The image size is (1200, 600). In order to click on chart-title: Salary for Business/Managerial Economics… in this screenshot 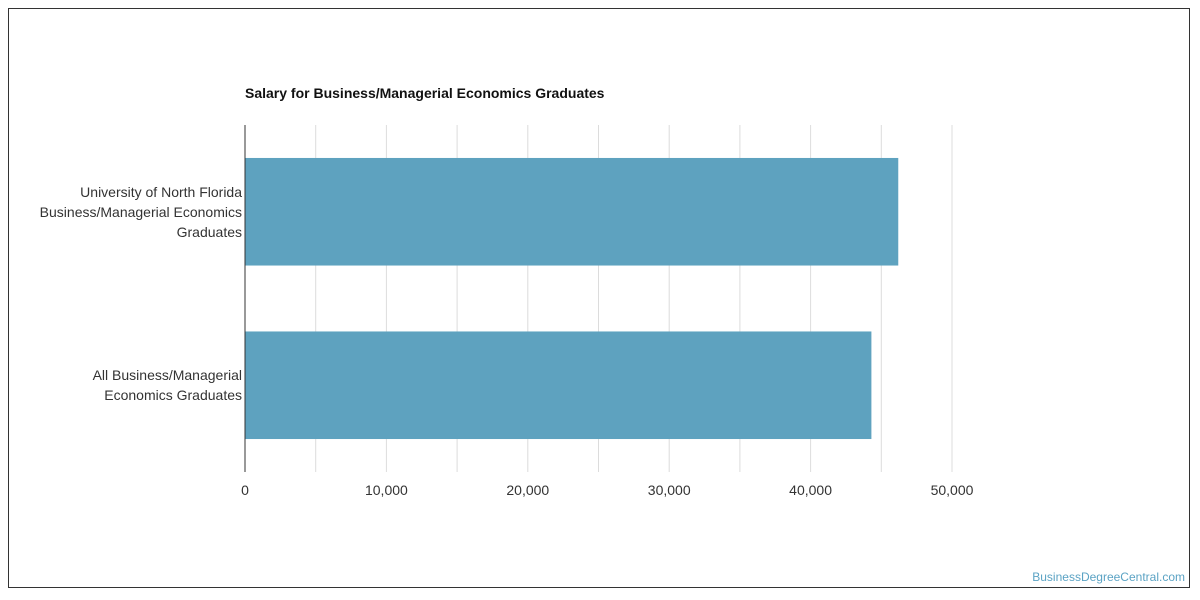, I will do `click(425, 93)`.